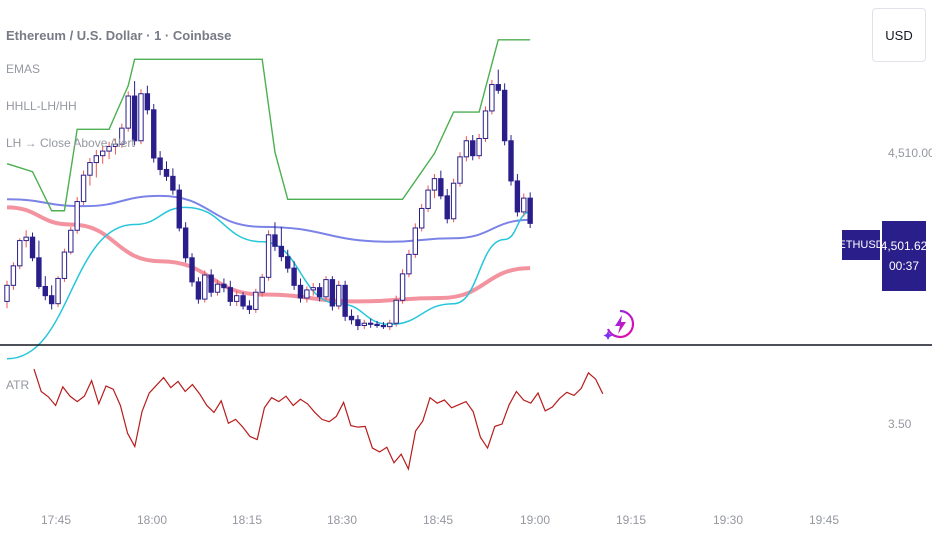 This screenshot has width=932, height=550. What do you see at coordinates (70, 143) in the screenshot?
I see `indicator-label-lh-alert: LH → Close Above Alert` at bounding box center [70, 143].